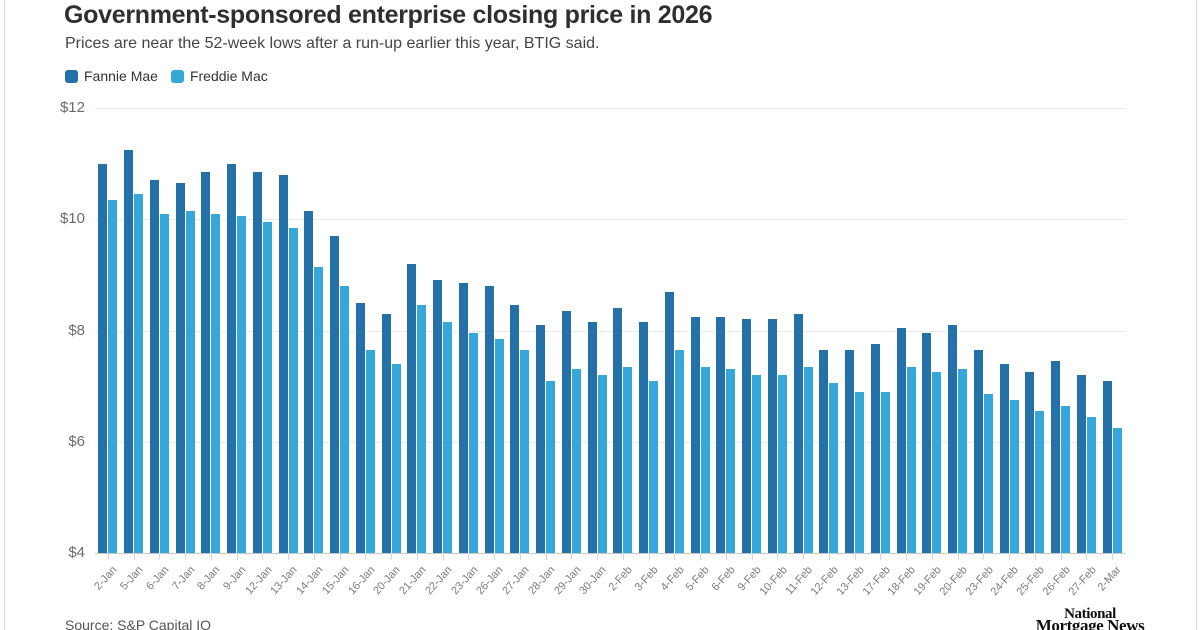  What do you see at coordinates (610, 553) in the screenshot?
I see `x-axis-line` at bounding box center [610, 553].